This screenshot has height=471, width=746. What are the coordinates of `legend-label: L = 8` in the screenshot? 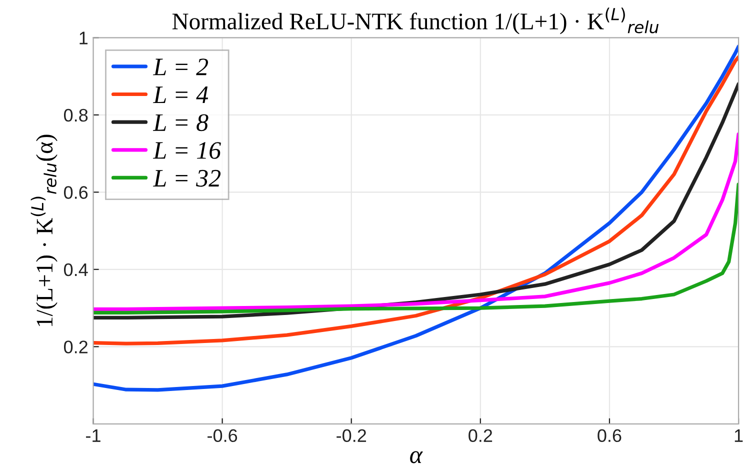 It's located at (180, 123).